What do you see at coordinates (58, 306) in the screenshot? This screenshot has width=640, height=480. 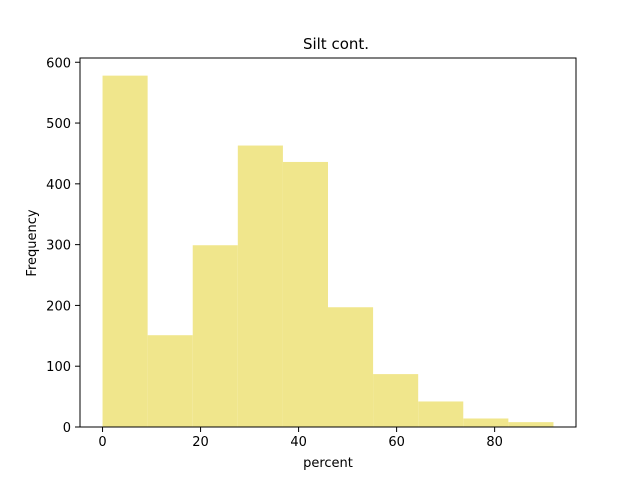 I see `y-tick-label: 200` at bounding box center [58, 306].